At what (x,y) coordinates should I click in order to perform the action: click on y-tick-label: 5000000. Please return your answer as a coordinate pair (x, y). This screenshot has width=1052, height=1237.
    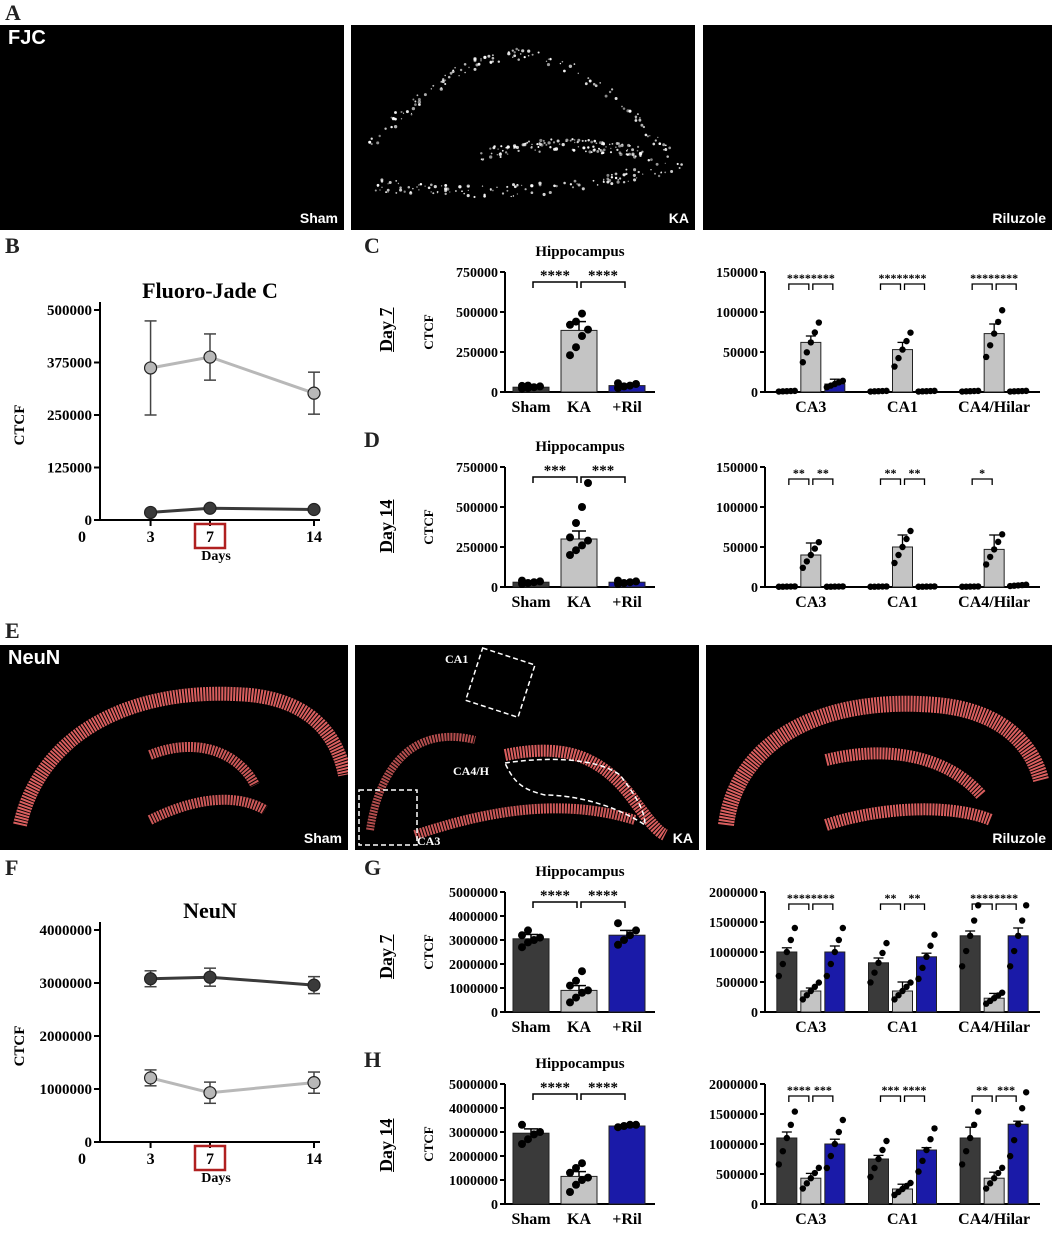
    Looking at the image, I should click on (473, 1085).